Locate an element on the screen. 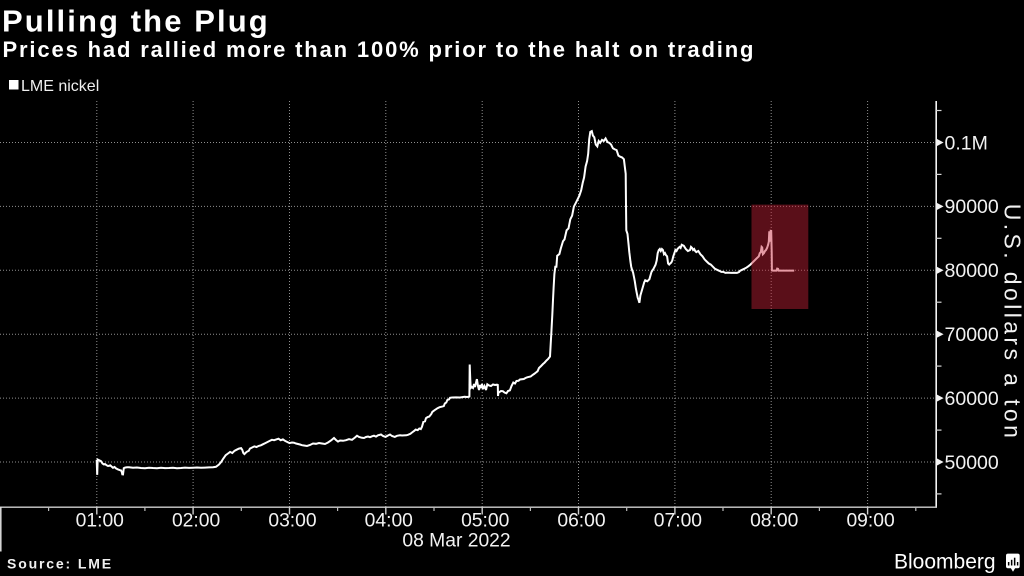 The height and width of the screenshot is (576, 1024). svg-text: 0.1M is located at coordinates (966, 143).